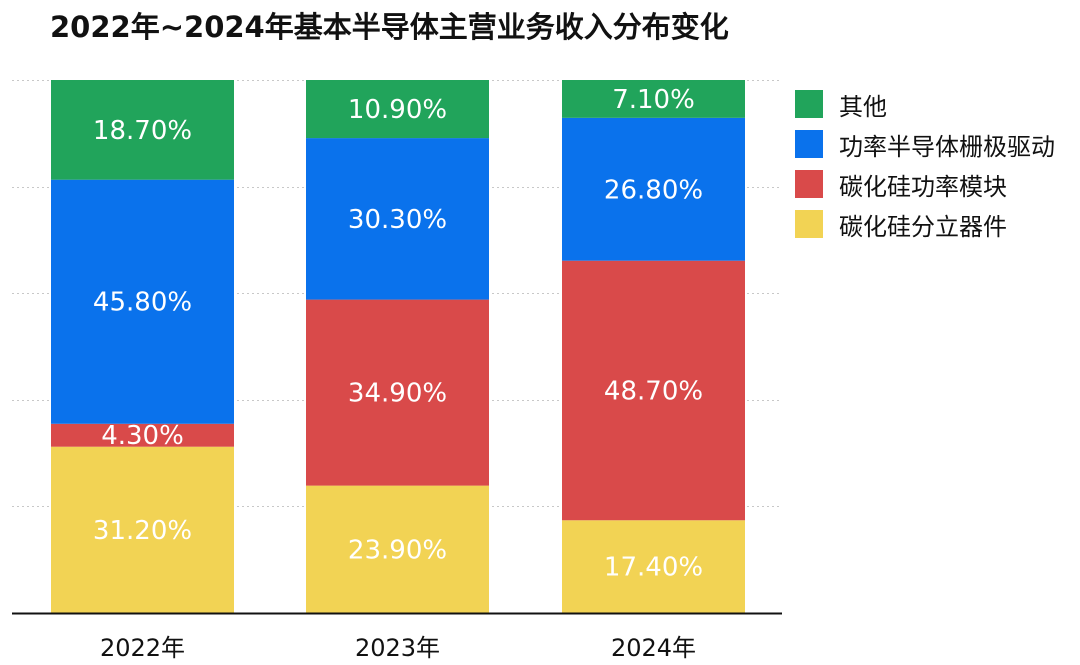 This screenshot has width=1080, height=665. I want to click on bar-value-label: 17.40%, so click(653, 568).